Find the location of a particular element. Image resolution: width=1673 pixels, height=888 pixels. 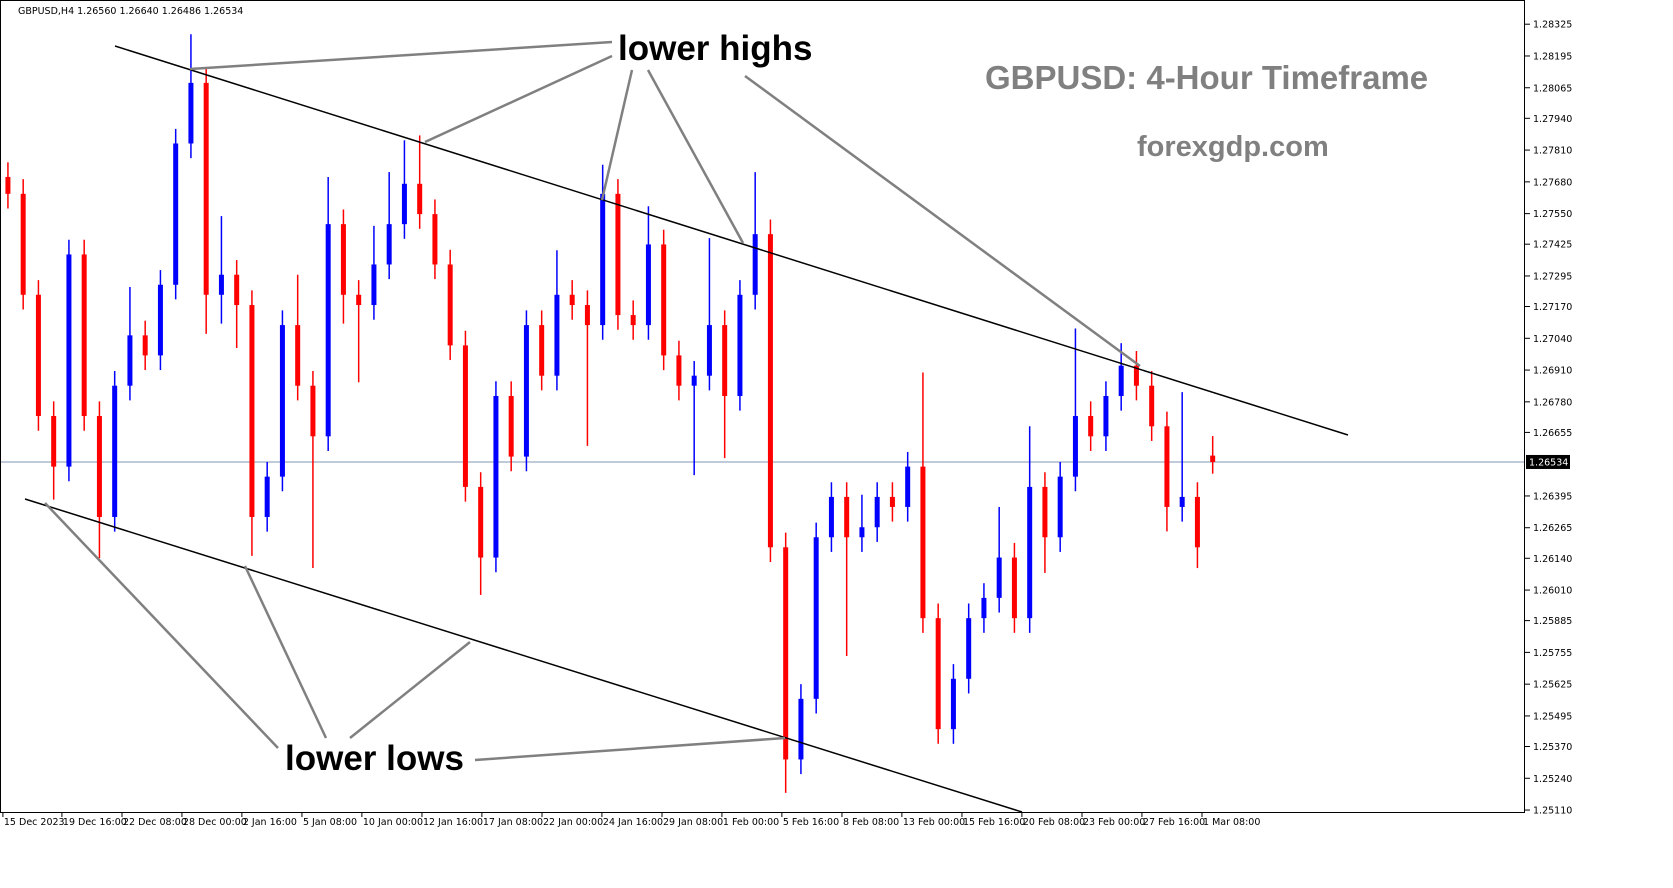

x-tick-label: 19 Dec 16:00 is located at coordinates (95, 822).